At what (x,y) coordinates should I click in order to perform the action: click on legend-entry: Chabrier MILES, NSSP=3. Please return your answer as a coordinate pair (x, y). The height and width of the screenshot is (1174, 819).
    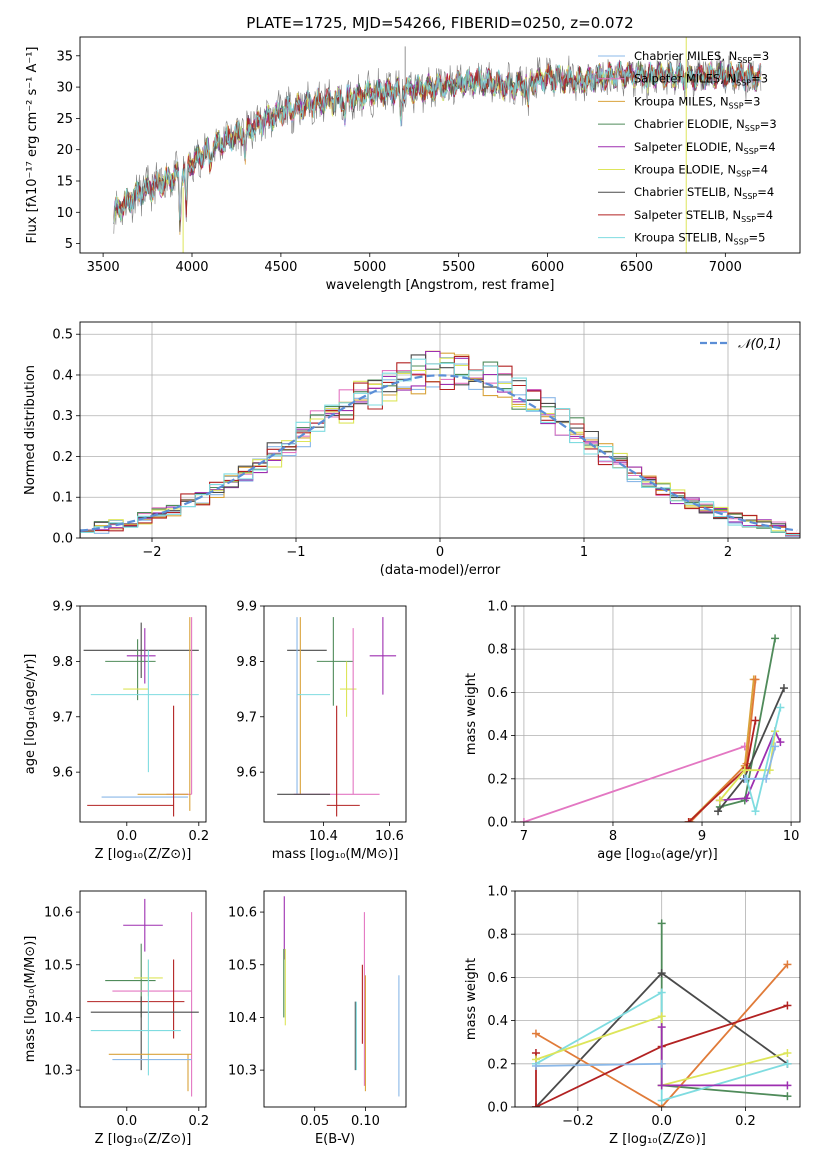
    Looking at the image, I should click on (701, 57).